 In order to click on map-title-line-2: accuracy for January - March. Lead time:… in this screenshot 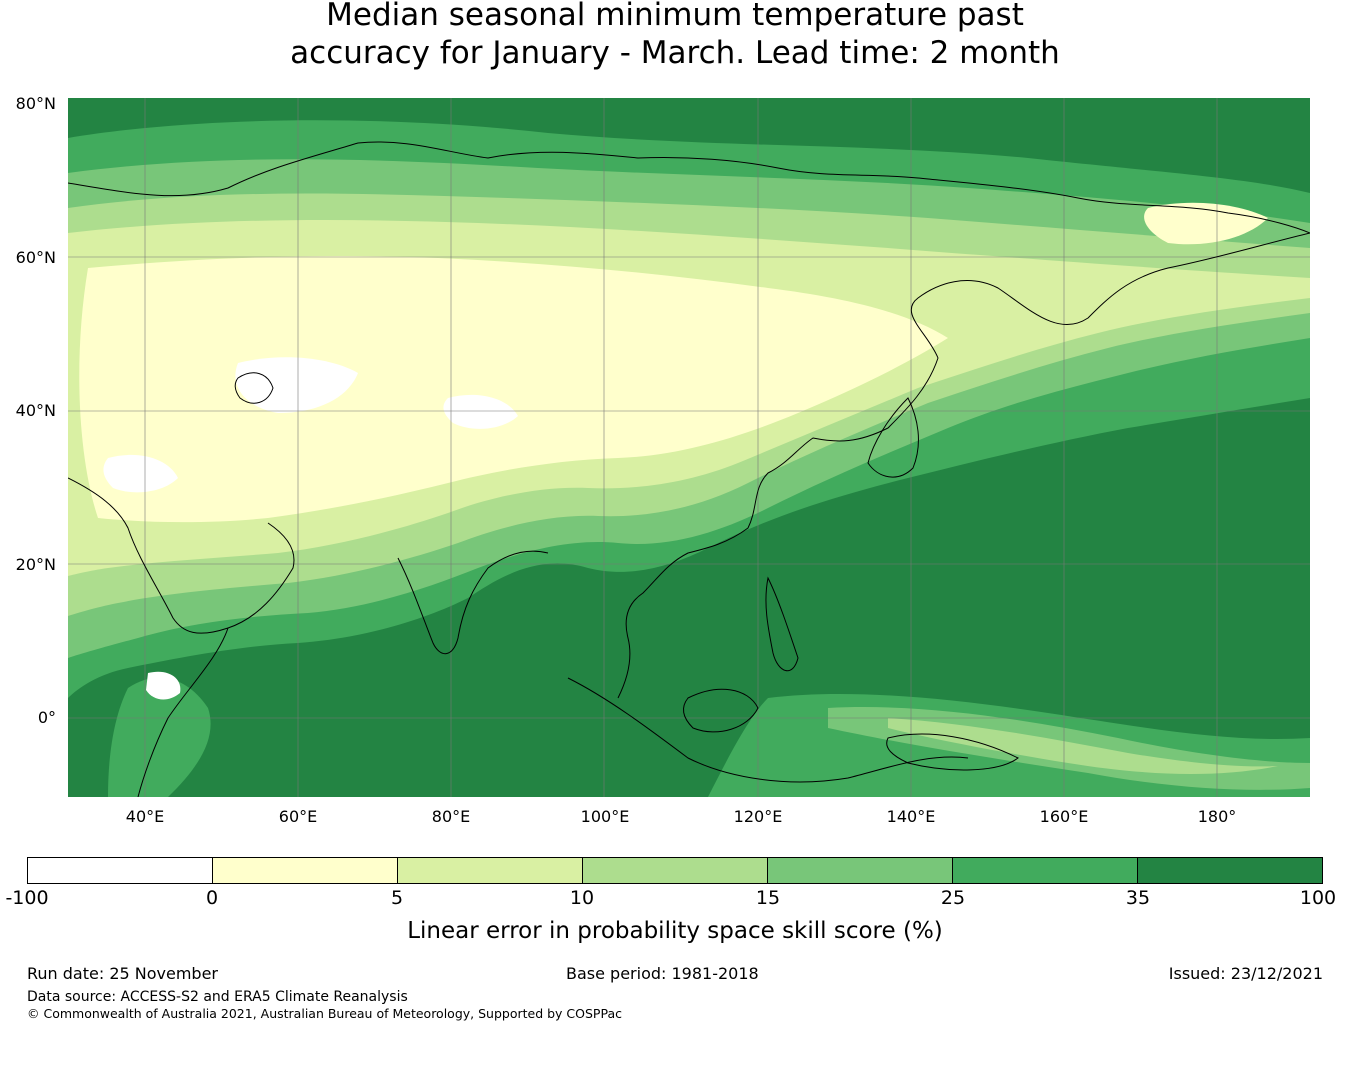, I will do `click(675, 53)`.